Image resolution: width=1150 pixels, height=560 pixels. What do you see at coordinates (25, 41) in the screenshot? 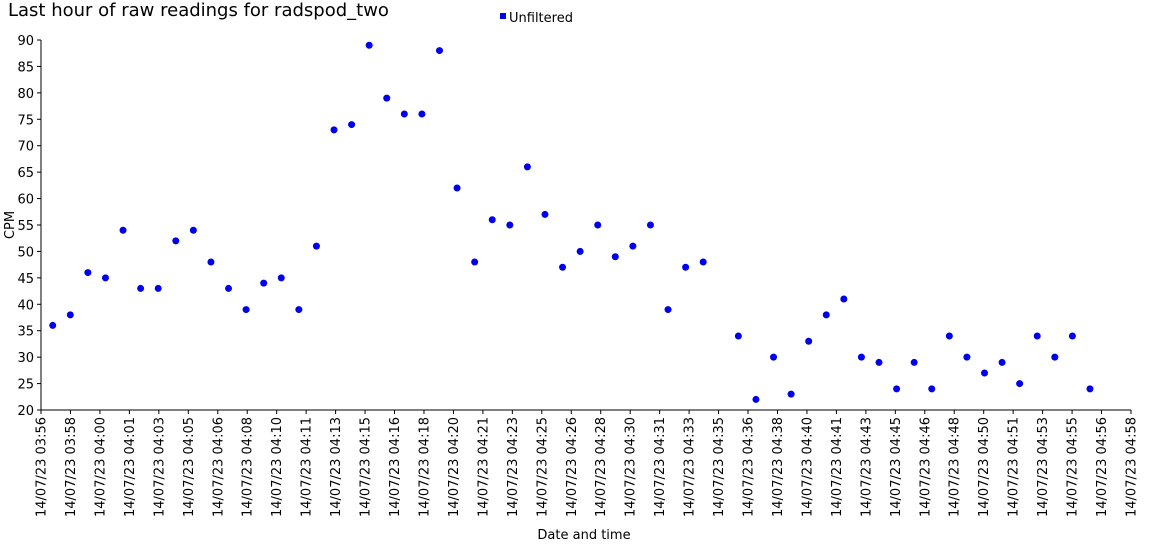
I see `y-tick-label: 90` at bounding box center [25, 41].